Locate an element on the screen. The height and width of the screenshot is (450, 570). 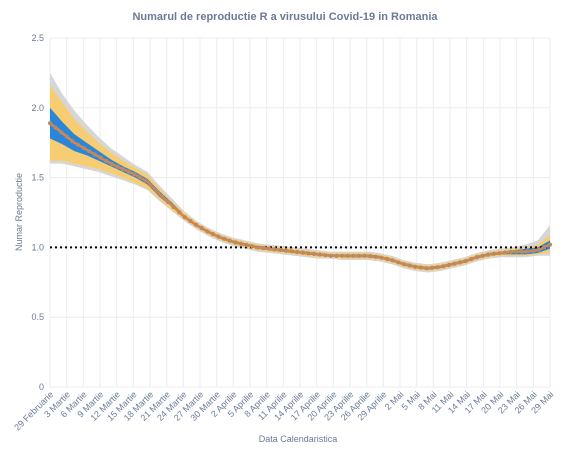
x-axis-title: Data Calendaristica is located at coordinates (298, 439).